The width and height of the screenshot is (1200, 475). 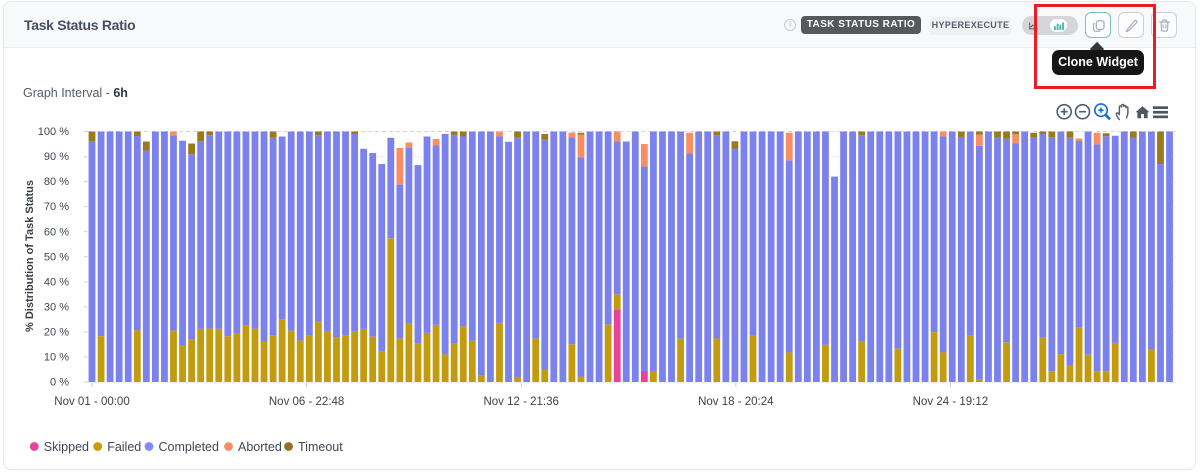 I want to click on svg-text: Skipped, so click(x=66, y=447).